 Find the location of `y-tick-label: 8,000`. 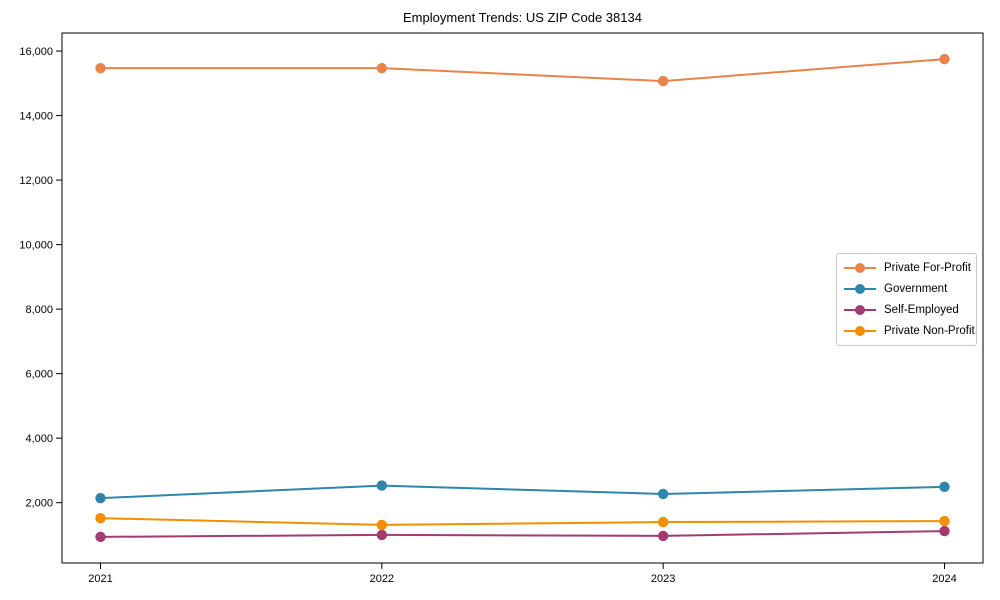

y-tick-label: 8,000 is located at coordinates (39, 310).